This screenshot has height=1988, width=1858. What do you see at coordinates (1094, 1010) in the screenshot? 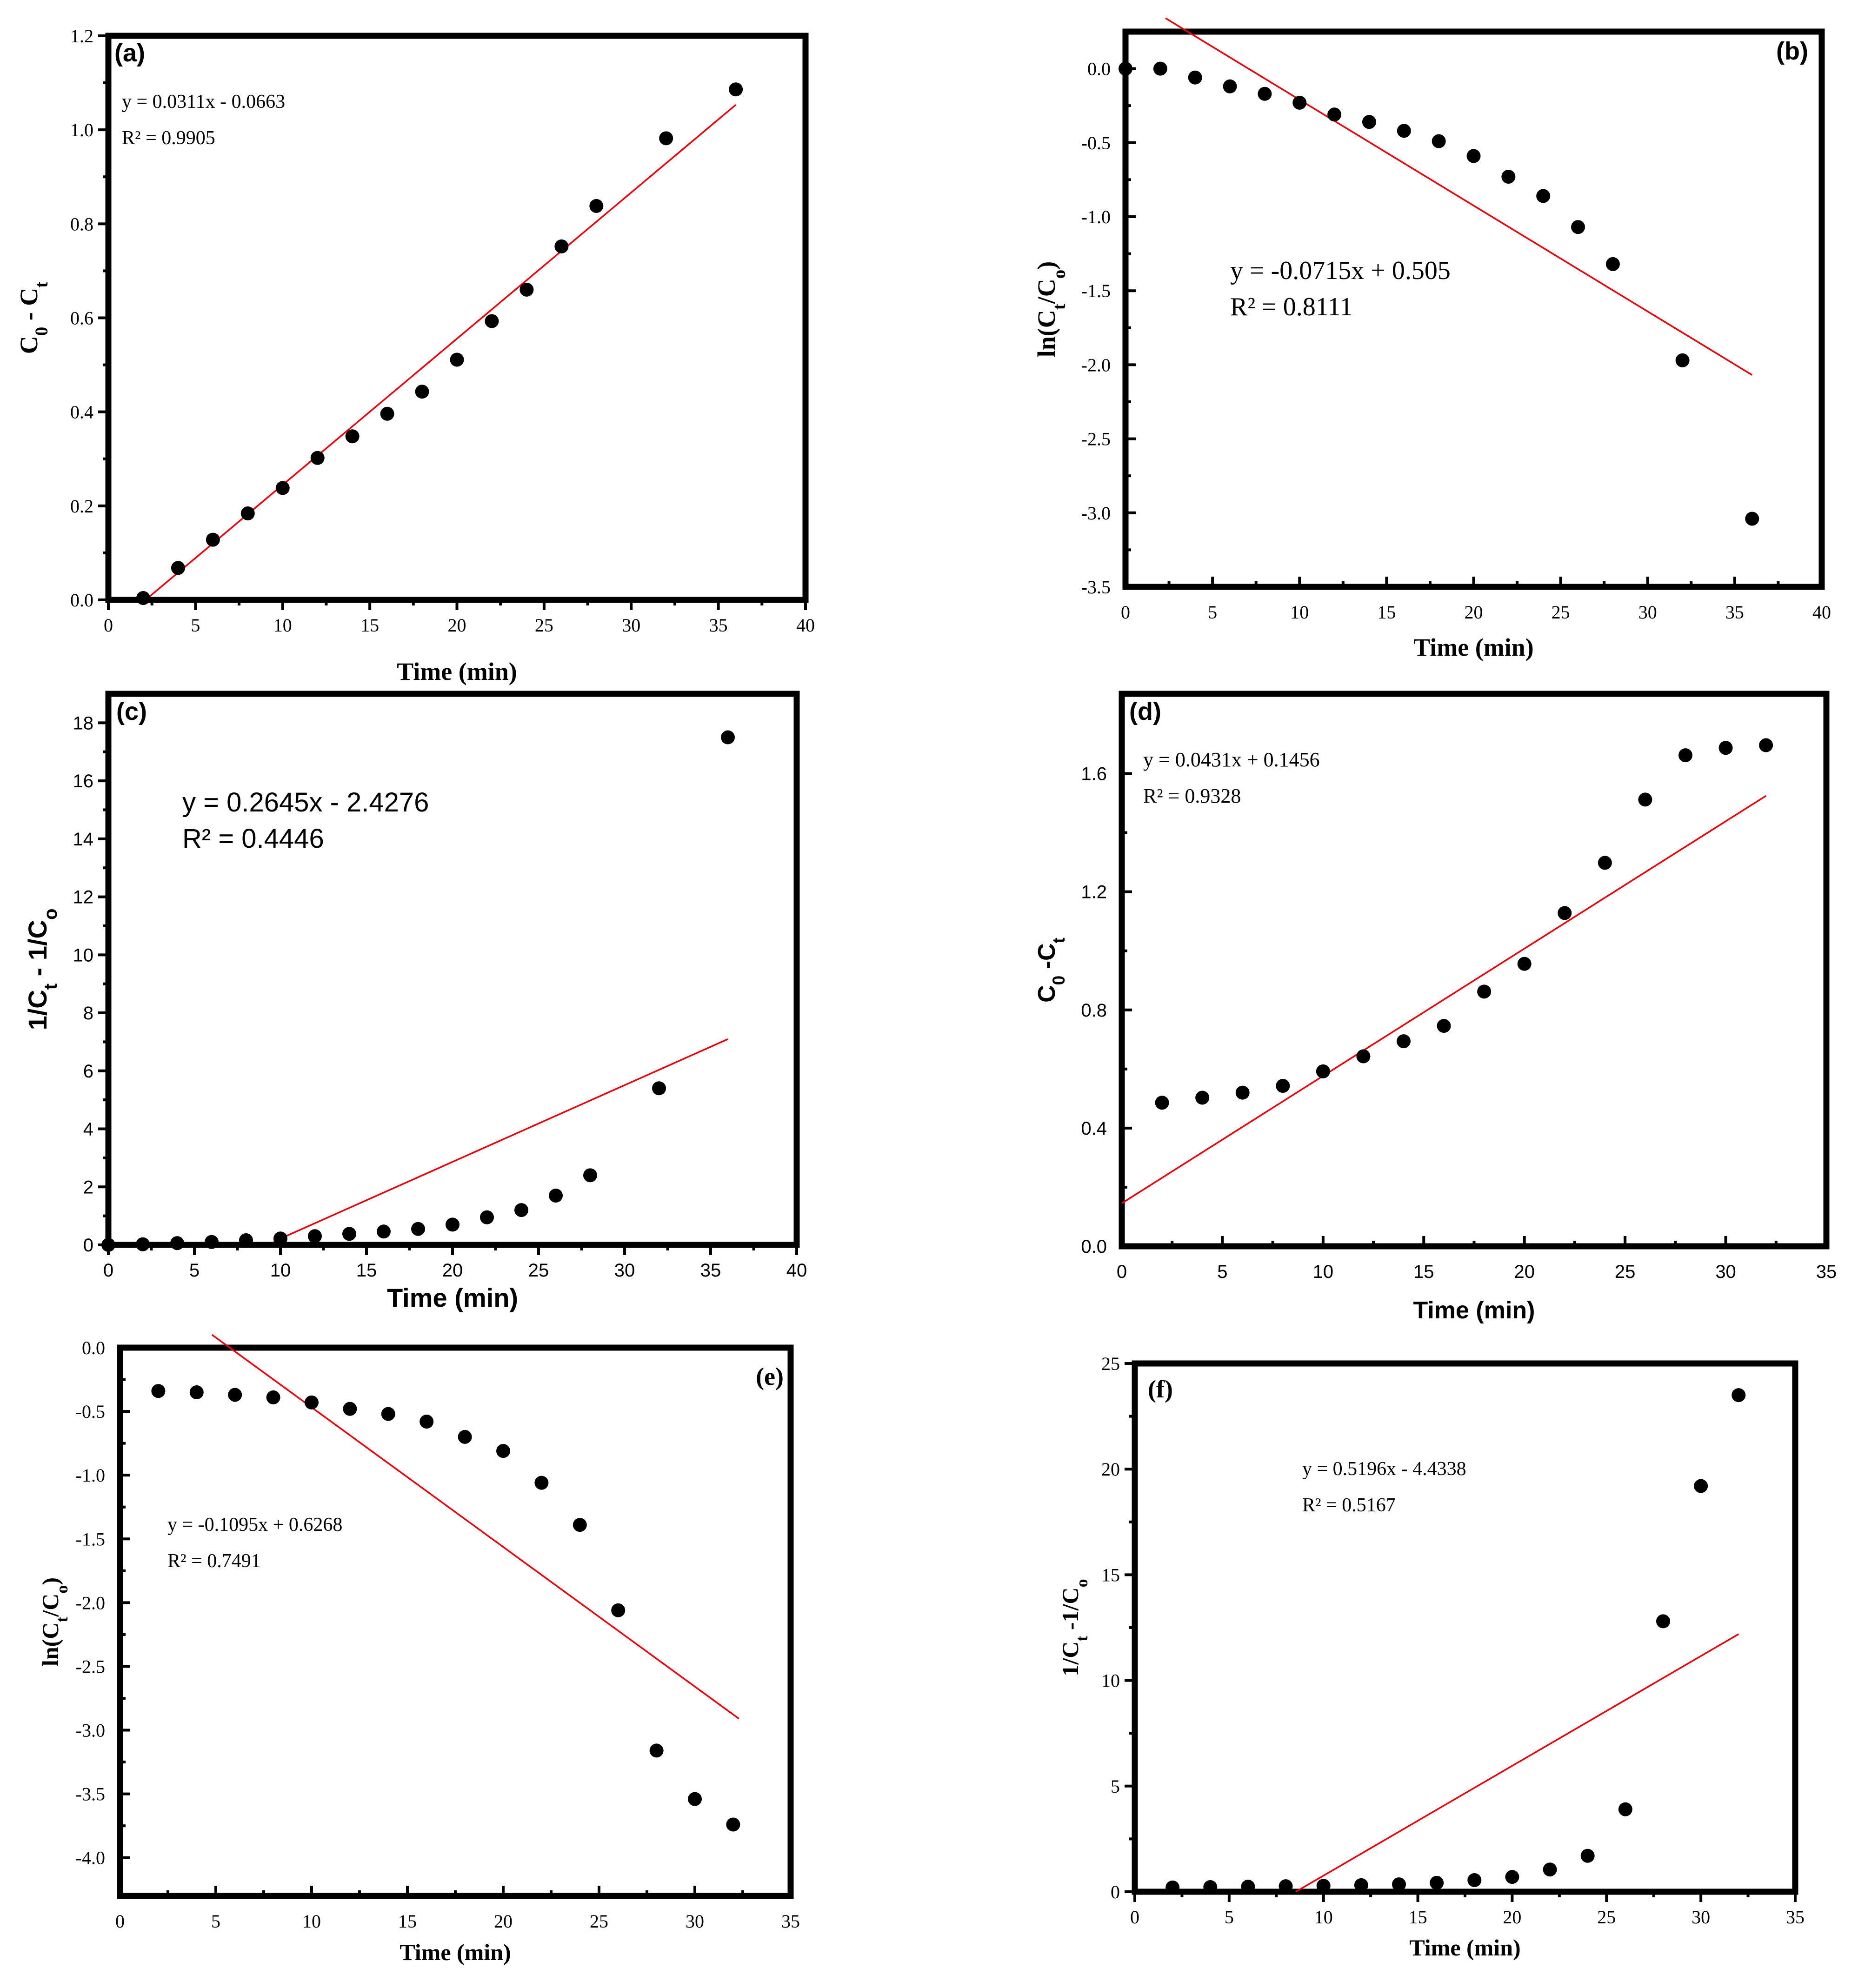
I see `y-tick-label: 0.8` at bounding box center [1094, 1010].